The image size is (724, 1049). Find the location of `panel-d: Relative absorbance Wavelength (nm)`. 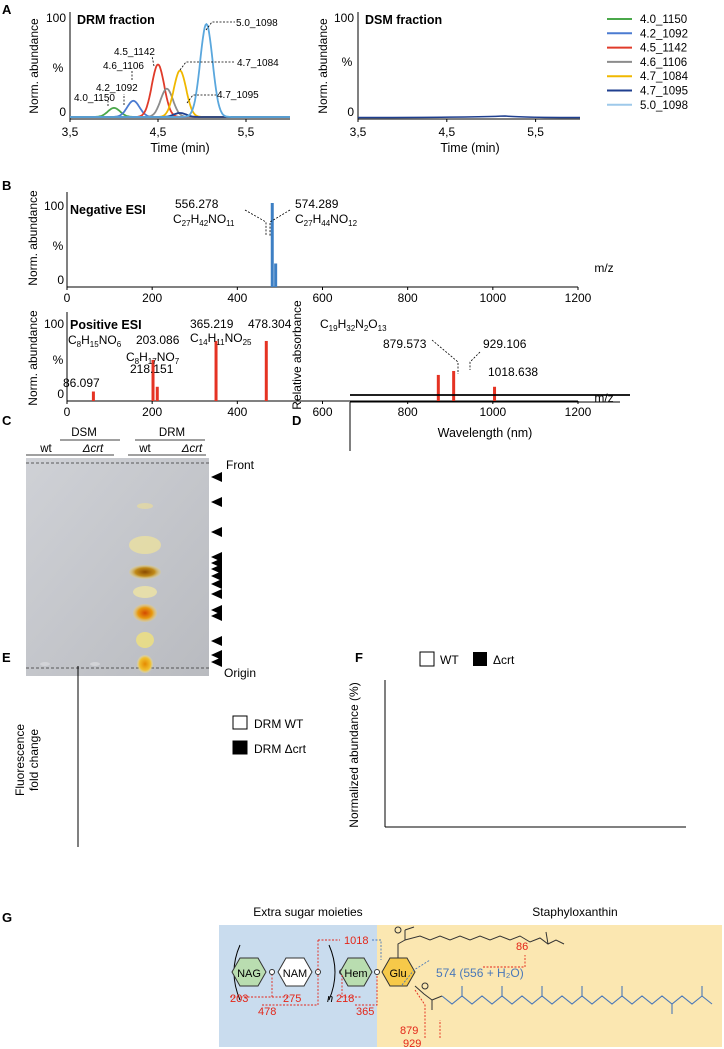

panel-d: Relative absorbance Wavelength (nm) is located at coordinates (460, 375).